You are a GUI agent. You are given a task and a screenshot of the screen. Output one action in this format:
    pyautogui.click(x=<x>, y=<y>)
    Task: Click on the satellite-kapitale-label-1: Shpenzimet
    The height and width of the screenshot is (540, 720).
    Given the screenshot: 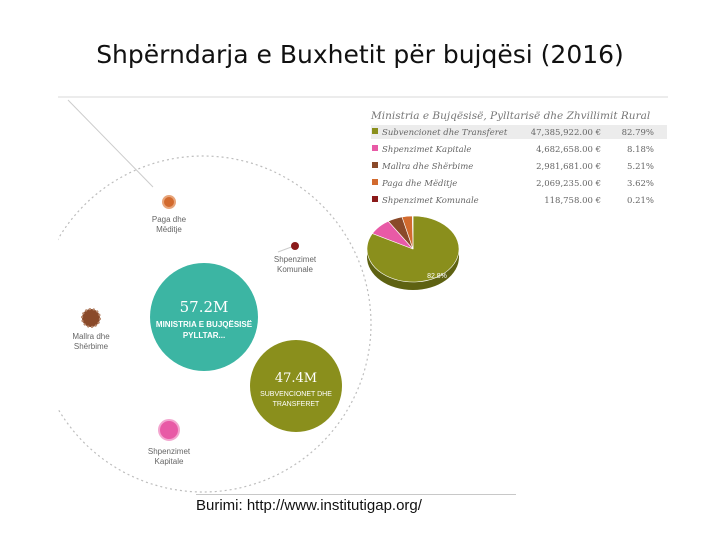 What is the action you would take?
    pyautogui.click(x=169, y=451)
    